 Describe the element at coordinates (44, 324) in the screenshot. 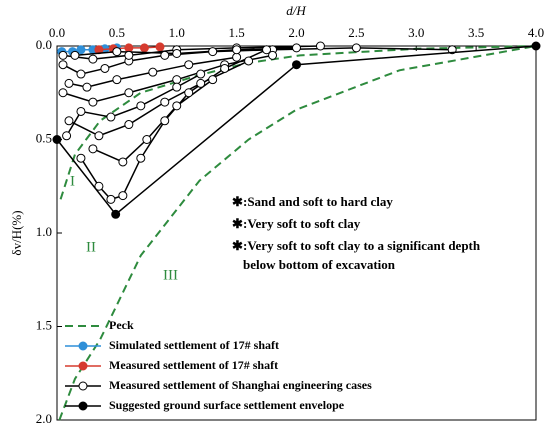

I see `y-tick-label: 1.5` at that location.